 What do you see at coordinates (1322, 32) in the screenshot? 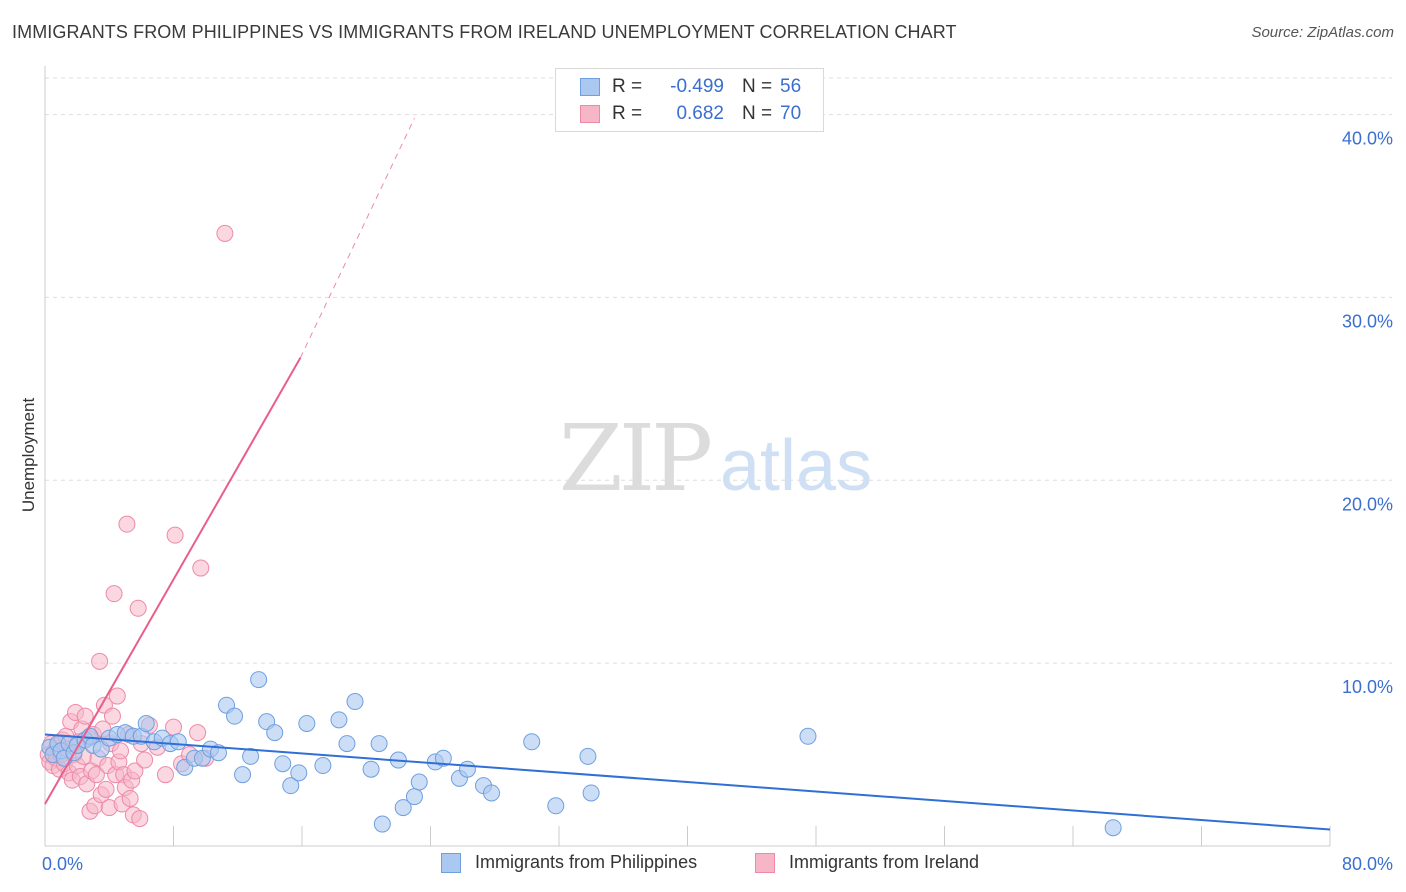
I see `source-credit: Source: ZipAtlas.com` at bounding box center [1322, 32].